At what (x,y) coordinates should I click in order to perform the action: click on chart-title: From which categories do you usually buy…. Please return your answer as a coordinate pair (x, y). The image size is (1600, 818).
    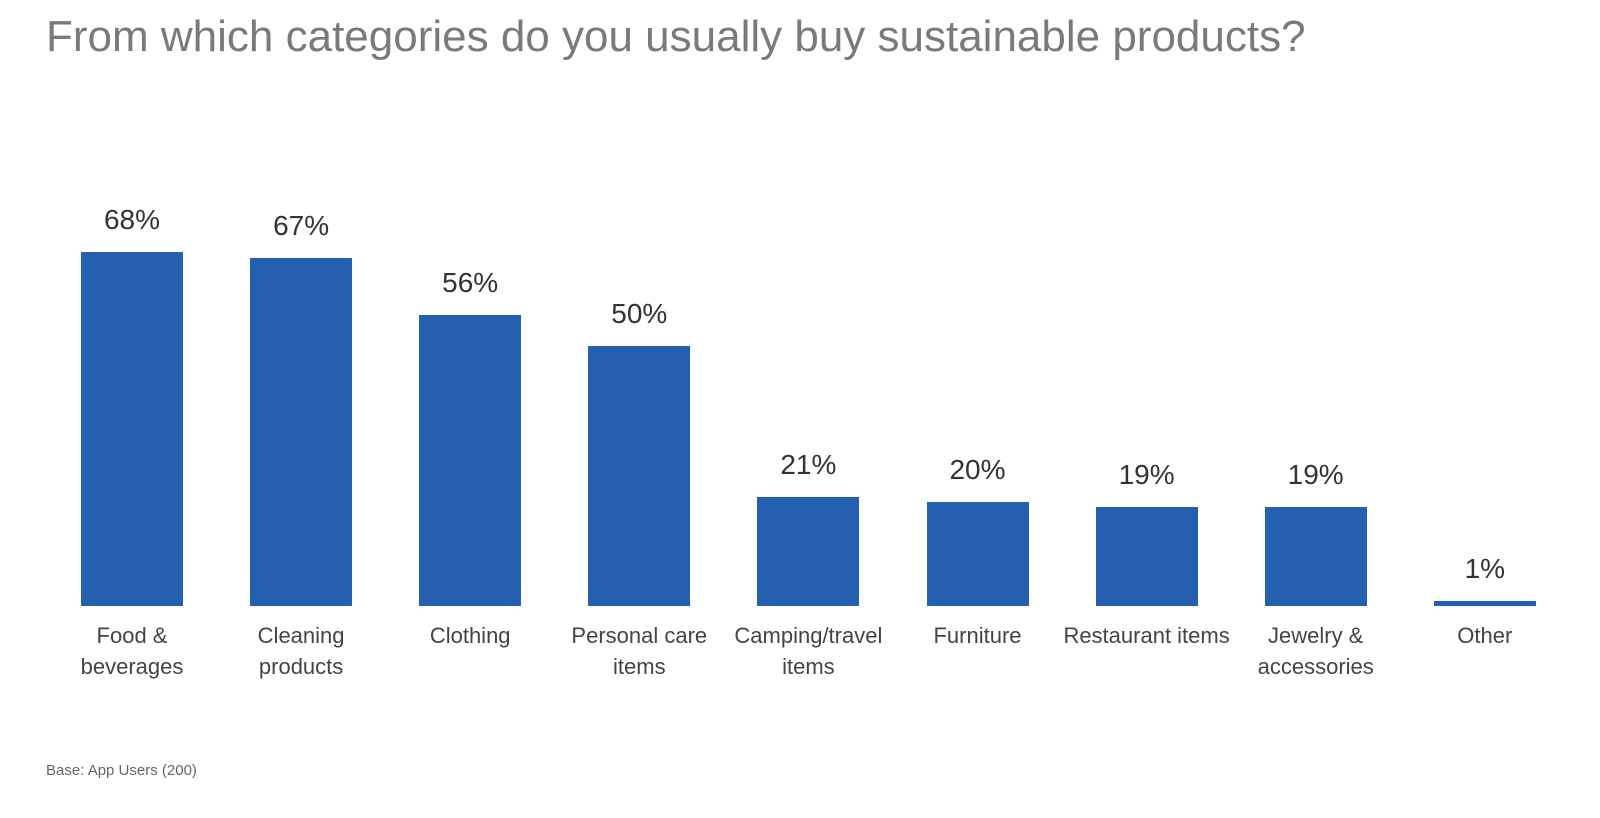
    Looking at the image, I should click on (676, 36).